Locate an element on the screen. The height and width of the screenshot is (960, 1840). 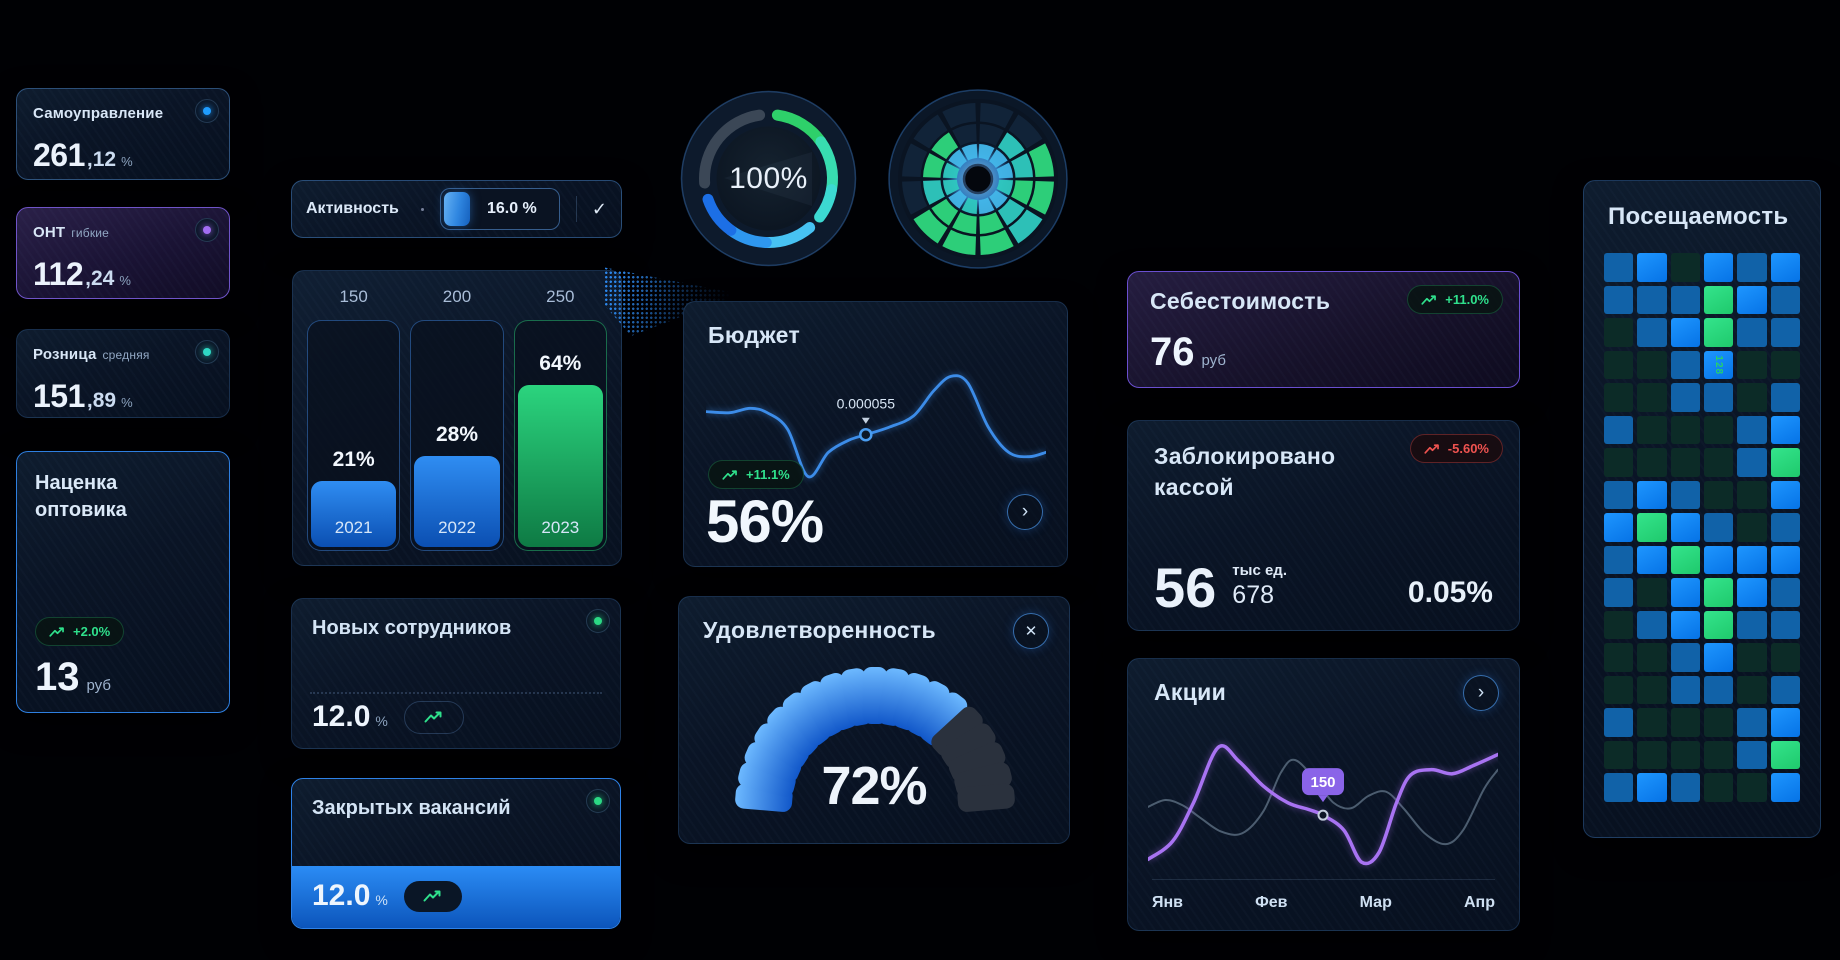
new-employees-card: Новых сотрудников 12.0 % is located at coordinates (456, 673).